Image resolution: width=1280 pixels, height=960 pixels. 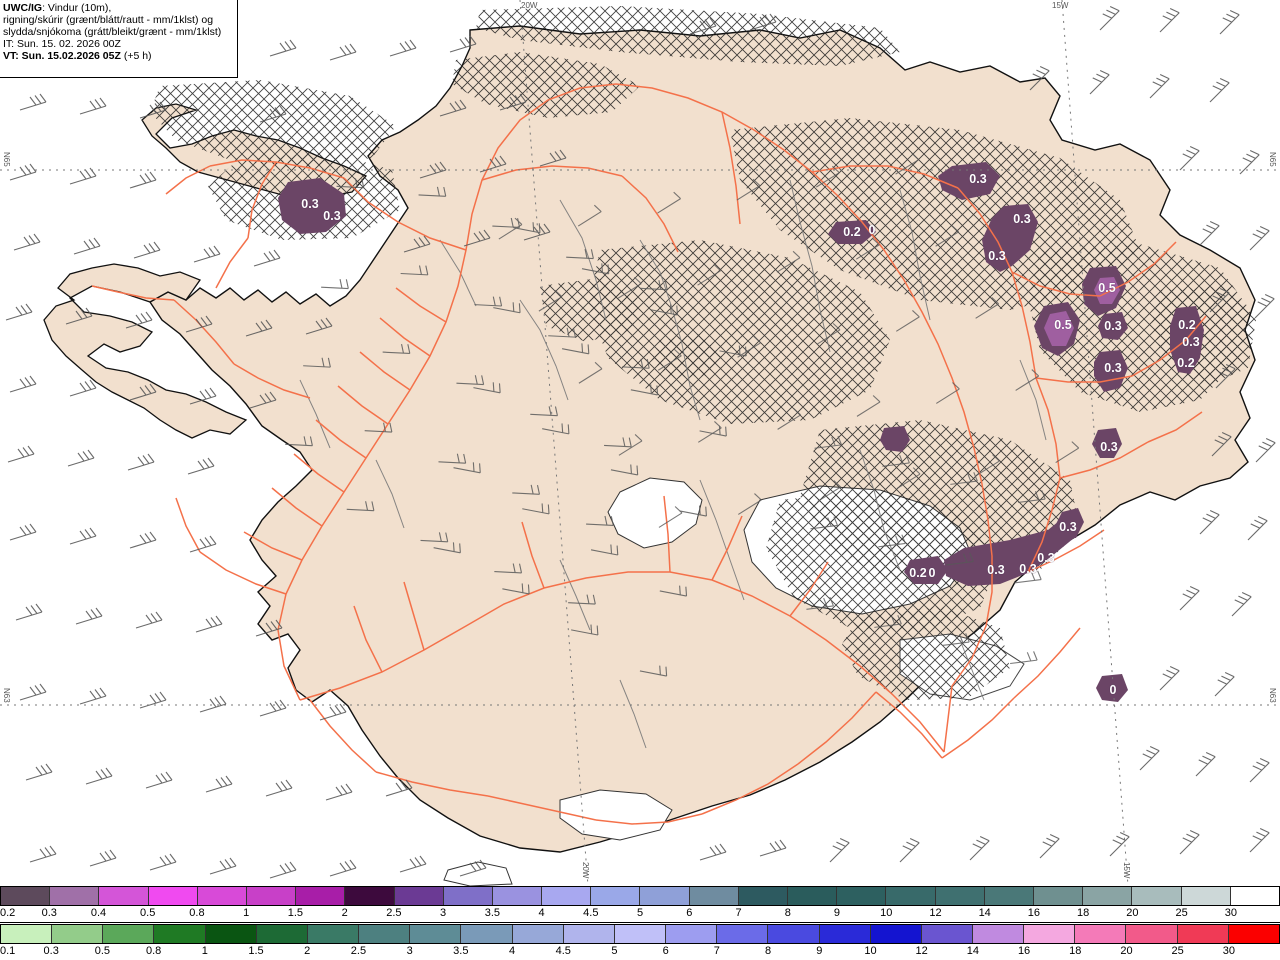 I want to click on lon-label-20w-top: 20W, so click(x=529, y=5).